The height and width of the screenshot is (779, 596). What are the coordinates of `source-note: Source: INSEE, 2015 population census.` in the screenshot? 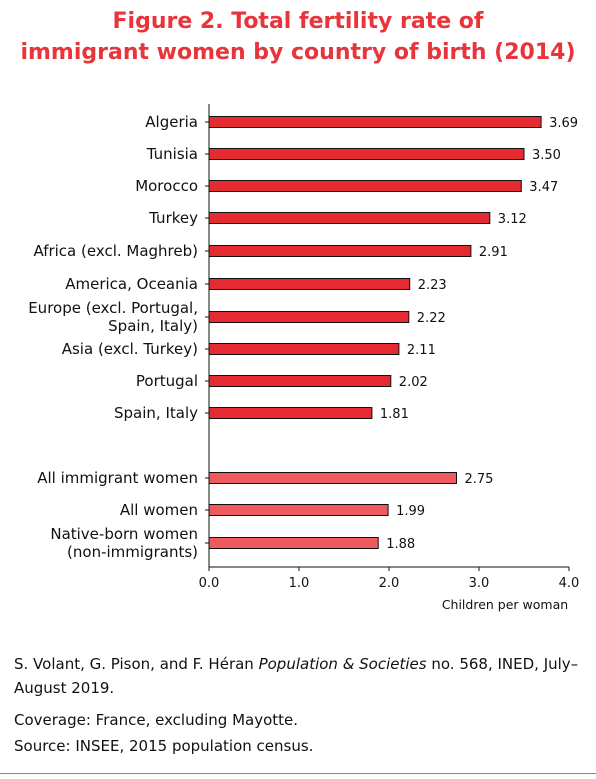 It's located at (164, 746).